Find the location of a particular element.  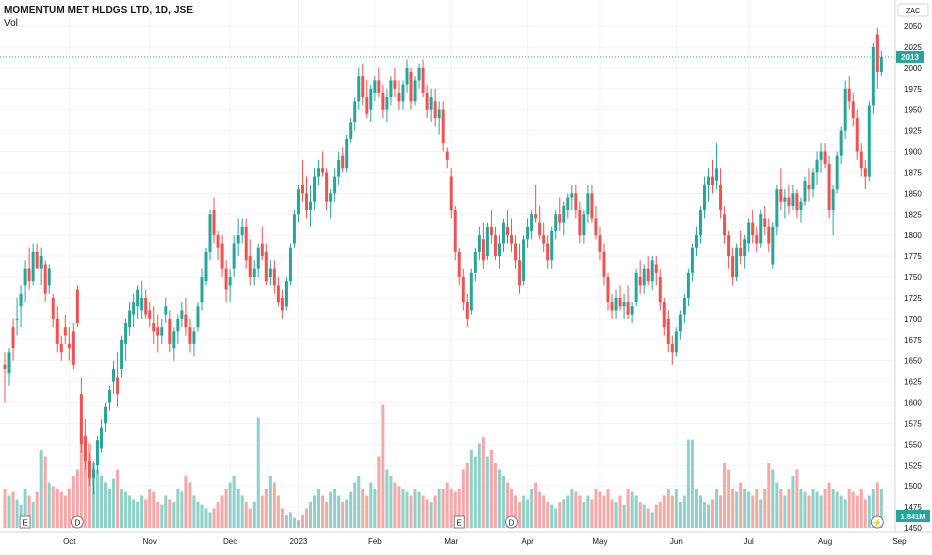

price-tick-label: 1600 is located at coordinates (913, 403).